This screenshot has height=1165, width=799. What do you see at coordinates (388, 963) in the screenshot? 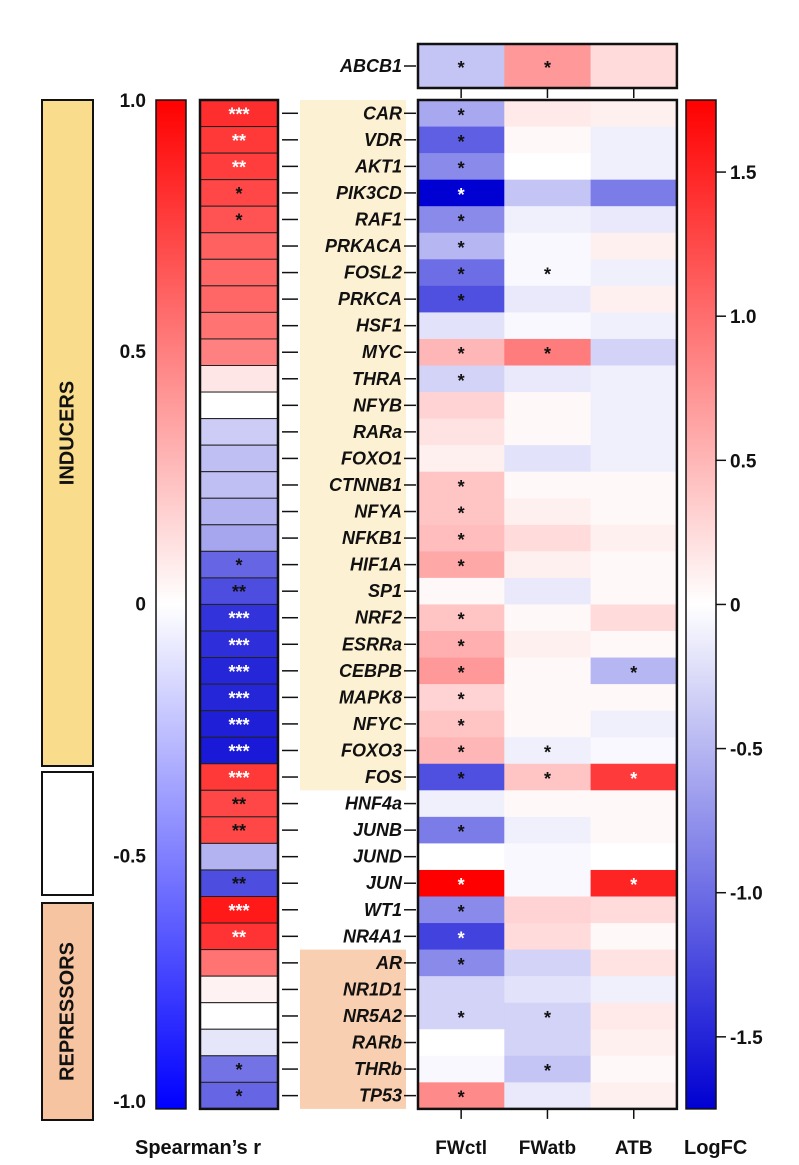
I see `gene-label: AR` at bounding box center [388, 963].